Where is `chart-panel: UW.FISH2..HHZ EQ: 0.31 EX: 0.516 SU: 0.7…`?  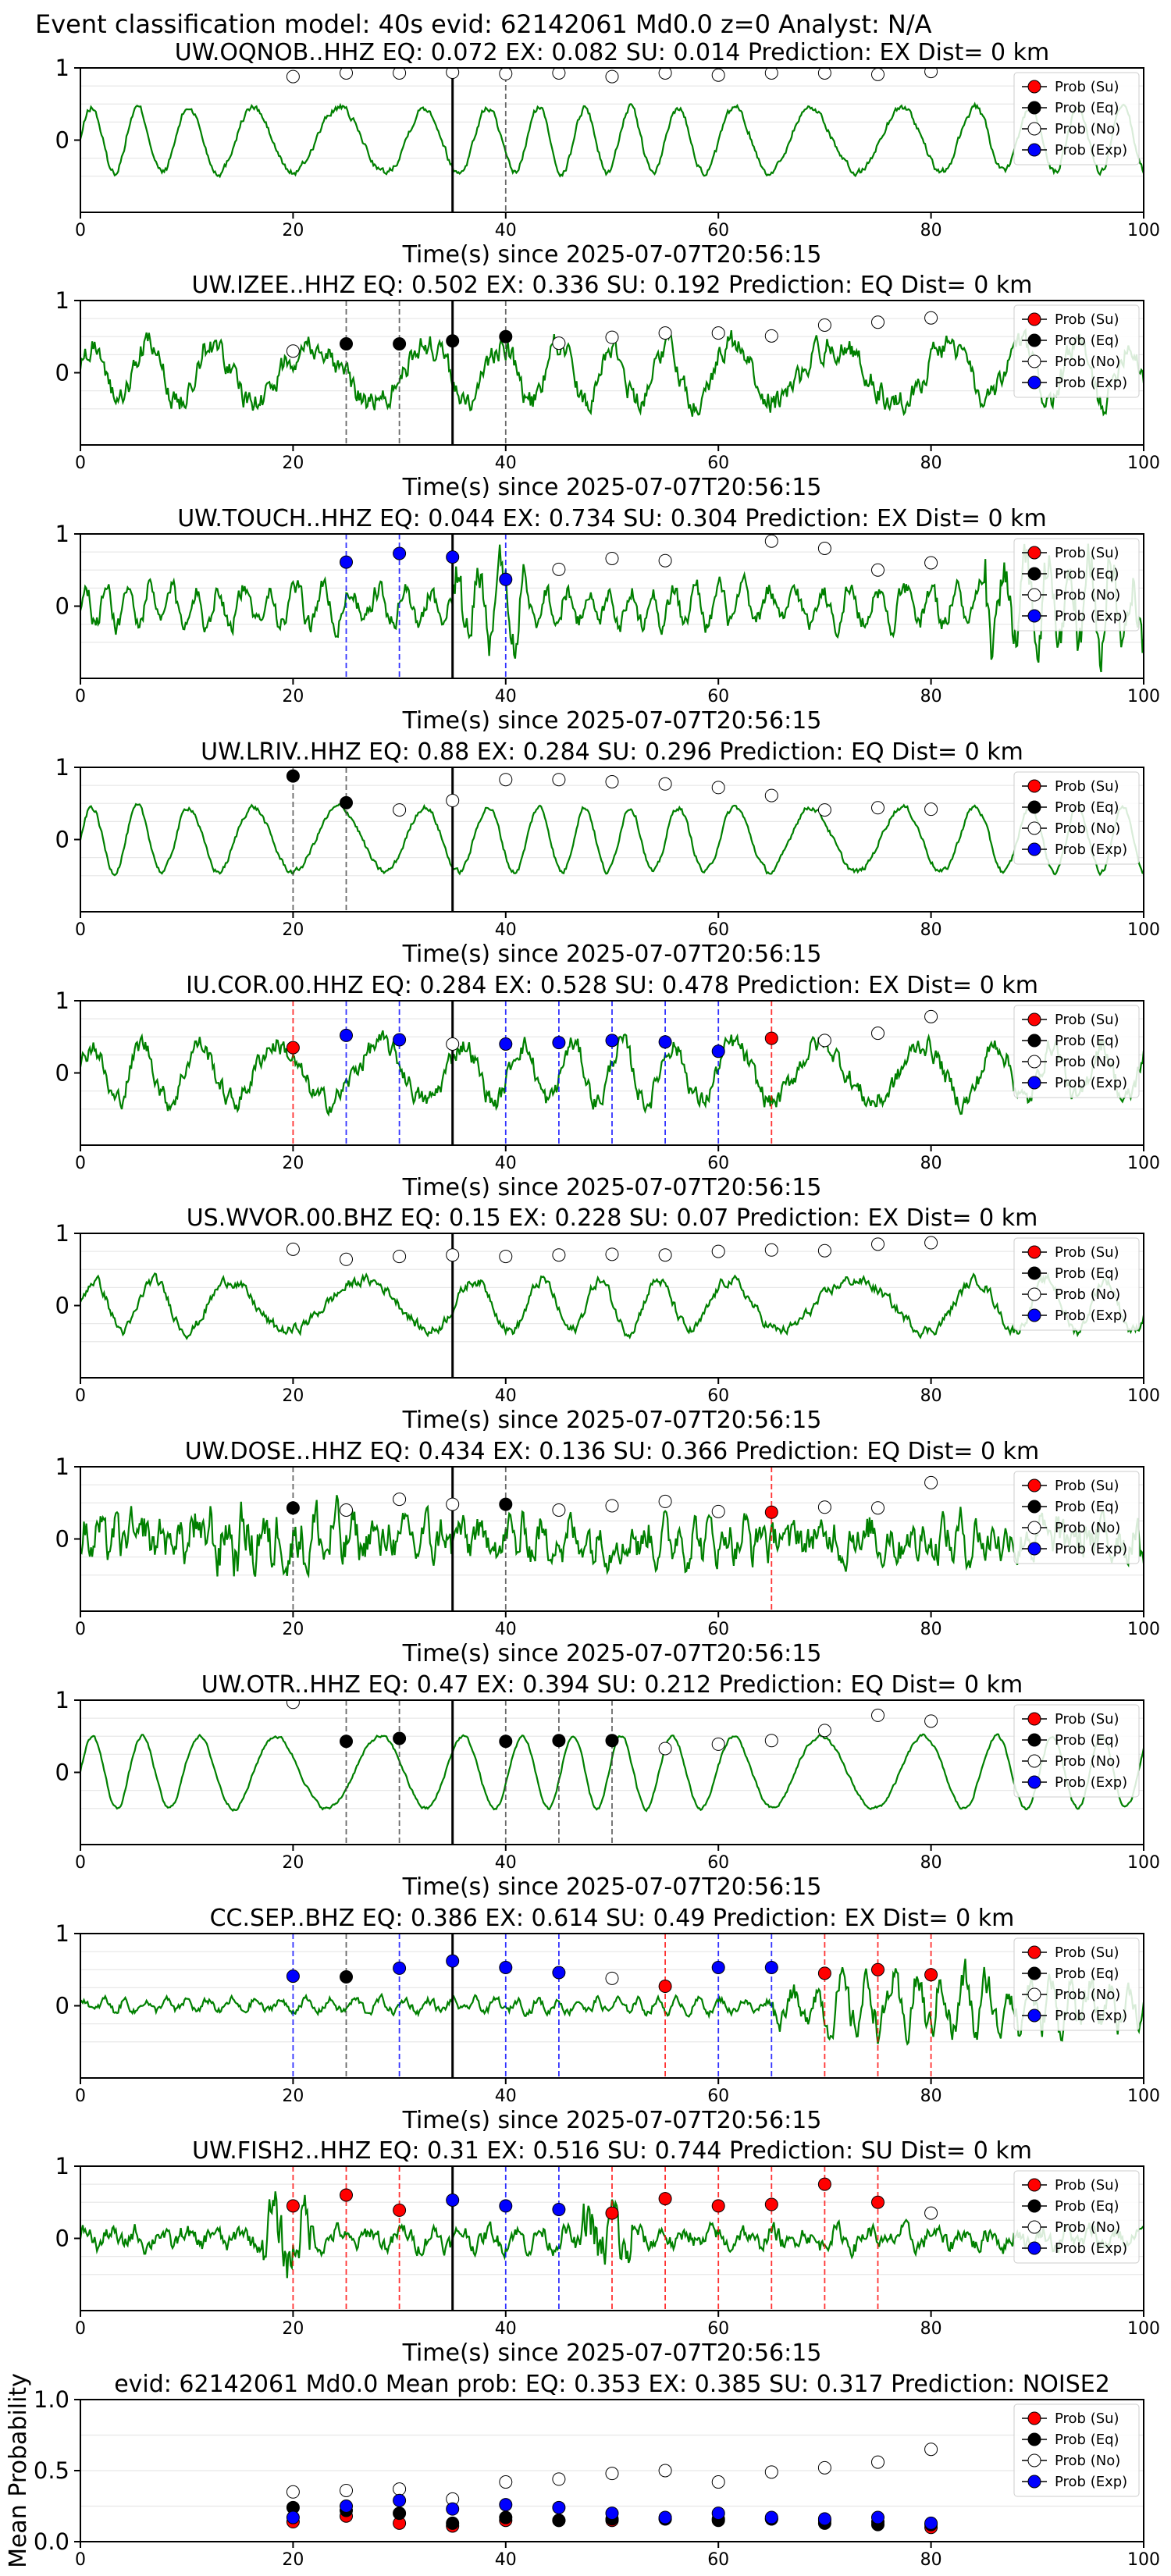
chart-panel: UW.FISH2..HHZ EQ: 0.31 EX: 0.516 SU: 0.7… is located at coordinates (607, 2252).